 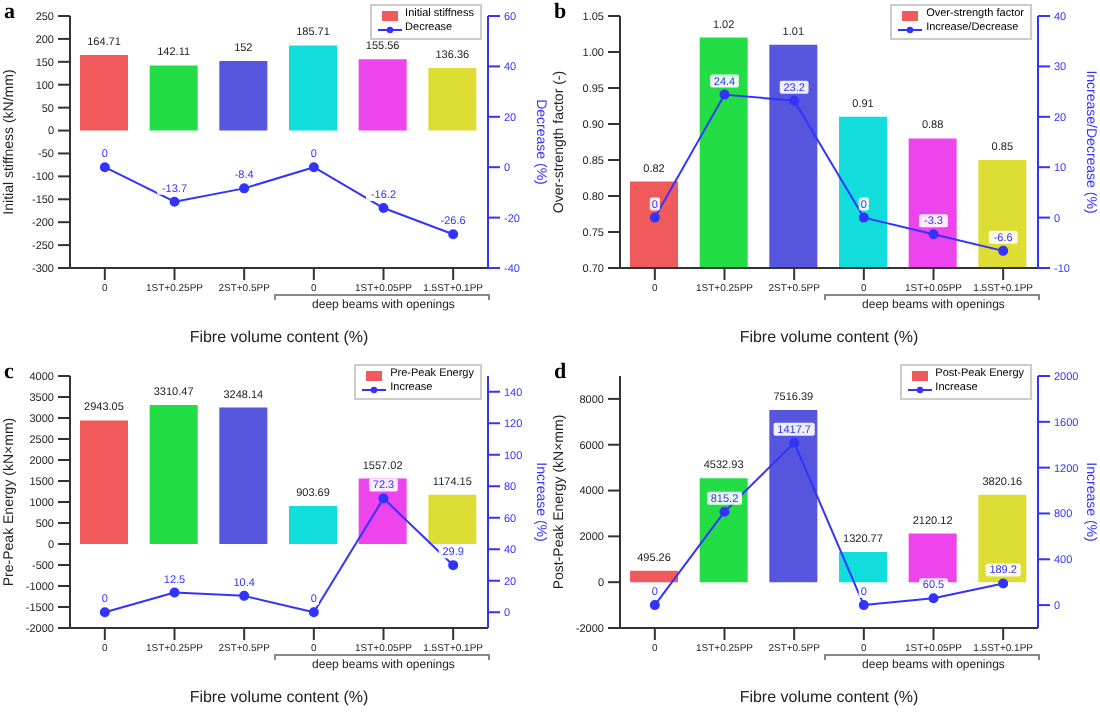 I want to click on chart-title: c, so click(x=9, y=372).